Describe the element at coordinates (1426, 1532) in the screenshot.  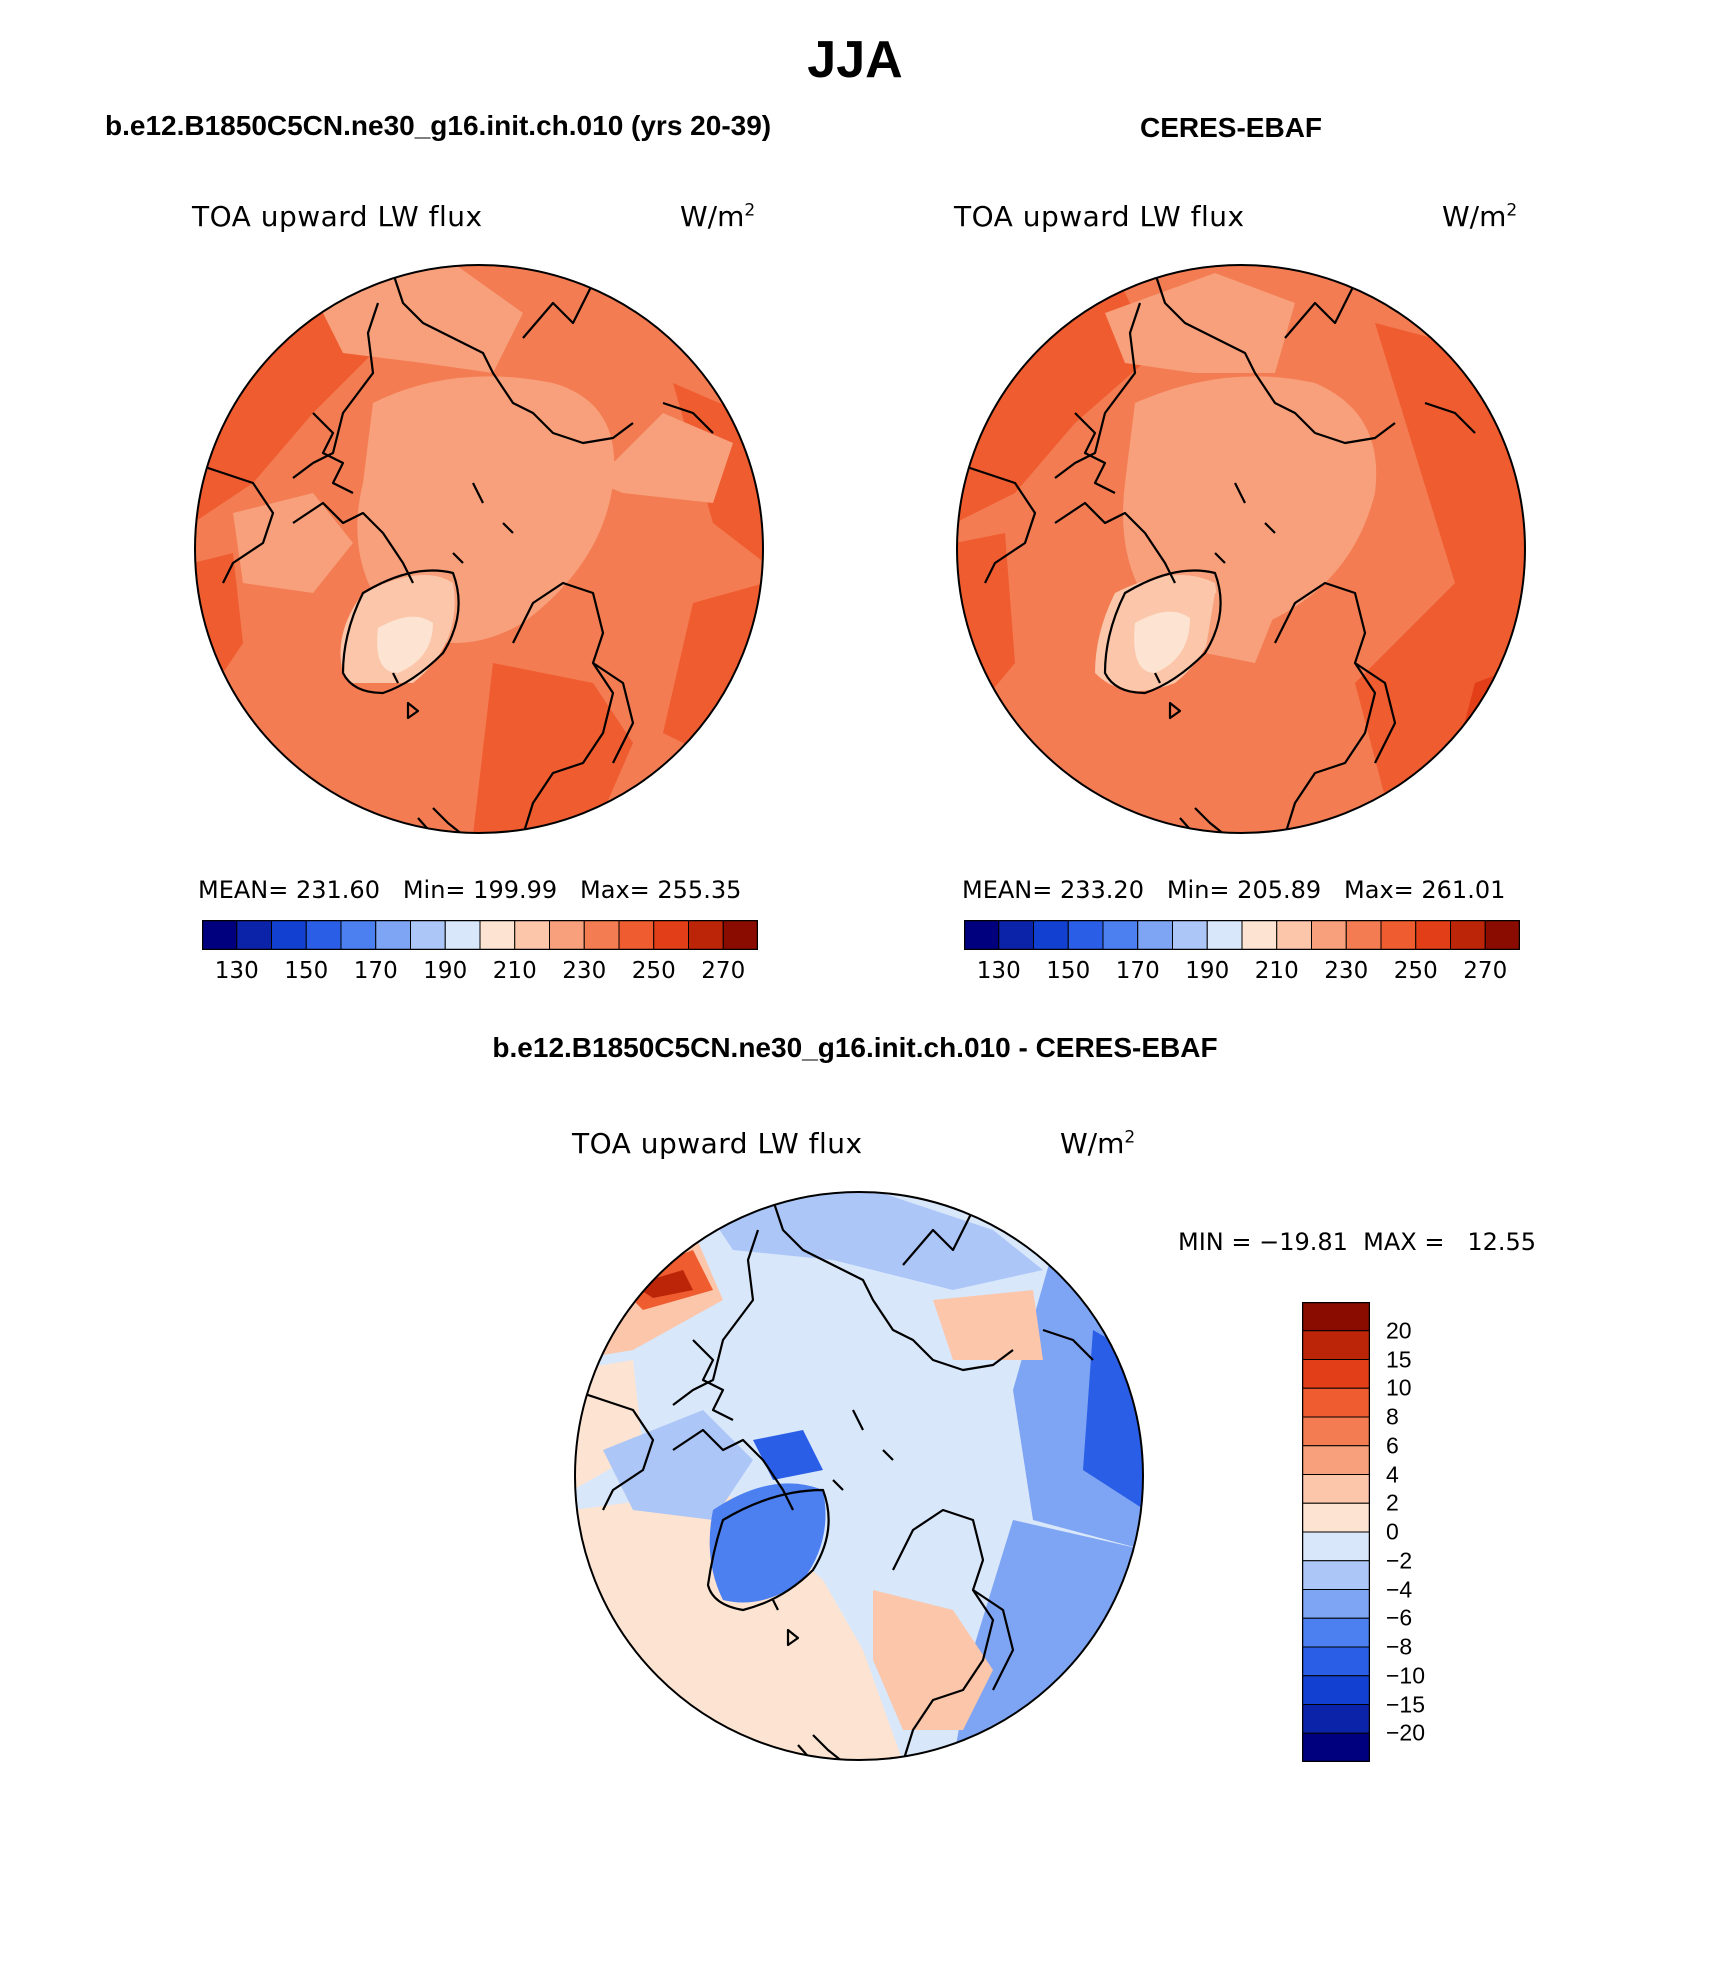
I see `diff-colorbar-labels: 20 15 10 8 6 4 2 0 −2 −4 −6 −8 −10 −15 −20` at that location.